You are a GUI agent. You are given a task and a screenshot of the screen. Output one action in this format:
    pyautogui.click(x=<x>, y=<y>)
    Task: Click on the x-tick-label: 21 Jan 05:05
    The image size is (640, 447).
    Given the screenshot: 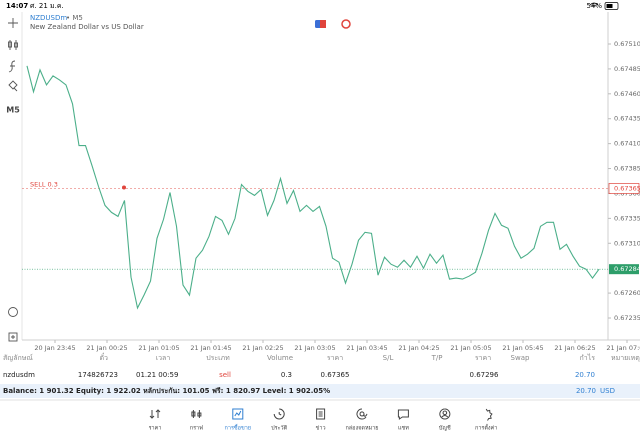 What is the action you would take?
    pyautogui.click(x=470, y=348)
    